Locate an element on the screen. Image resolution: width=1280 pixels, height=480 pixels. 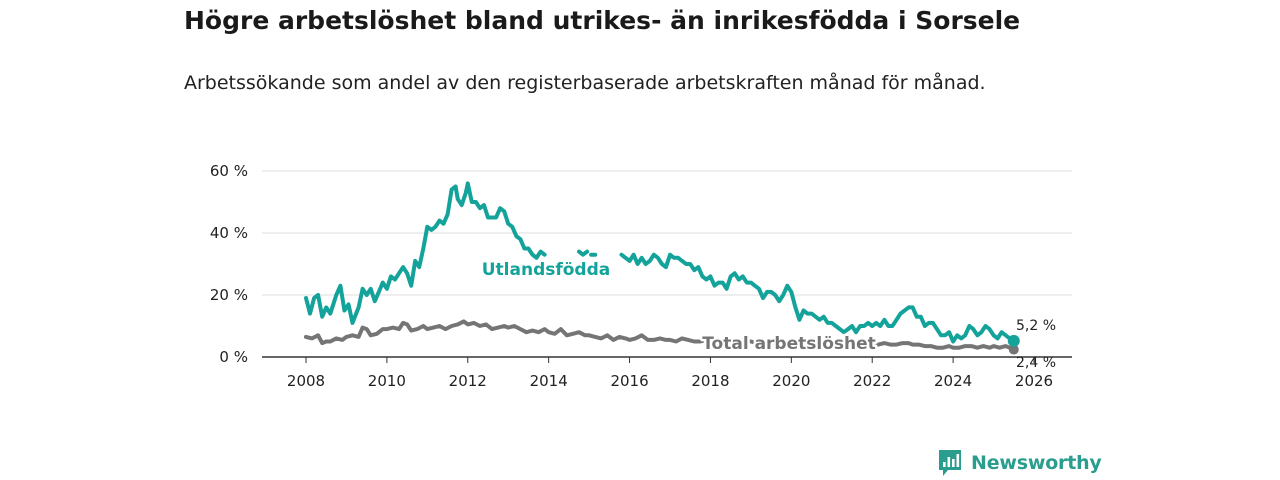
x-tick-label: 2014 is located at coordinates (549, 381).